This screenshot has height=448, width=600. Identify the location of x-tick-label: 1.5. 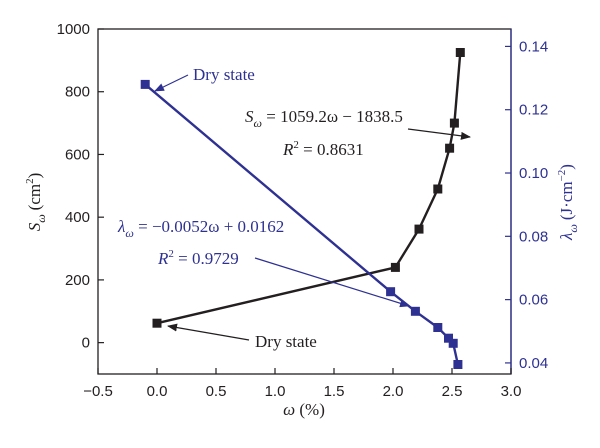
(334, 391).